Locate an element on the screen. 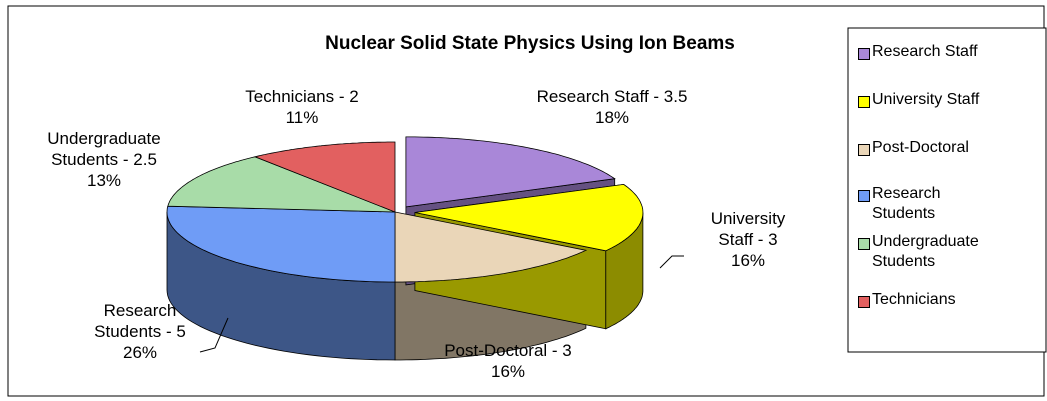 The height and width of the screenshot is (401, 1047). data-label-value: University Staff - 3 is located at coordinates (748, 229).